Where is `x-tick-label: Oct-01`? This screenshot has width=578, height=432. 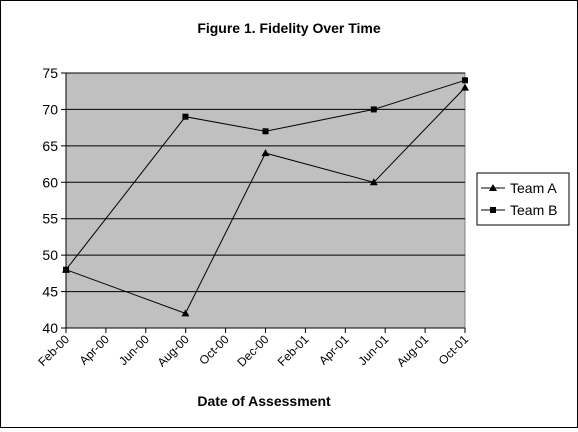 x-tick-label: Oct-01 is located at coordinates (454, 350).